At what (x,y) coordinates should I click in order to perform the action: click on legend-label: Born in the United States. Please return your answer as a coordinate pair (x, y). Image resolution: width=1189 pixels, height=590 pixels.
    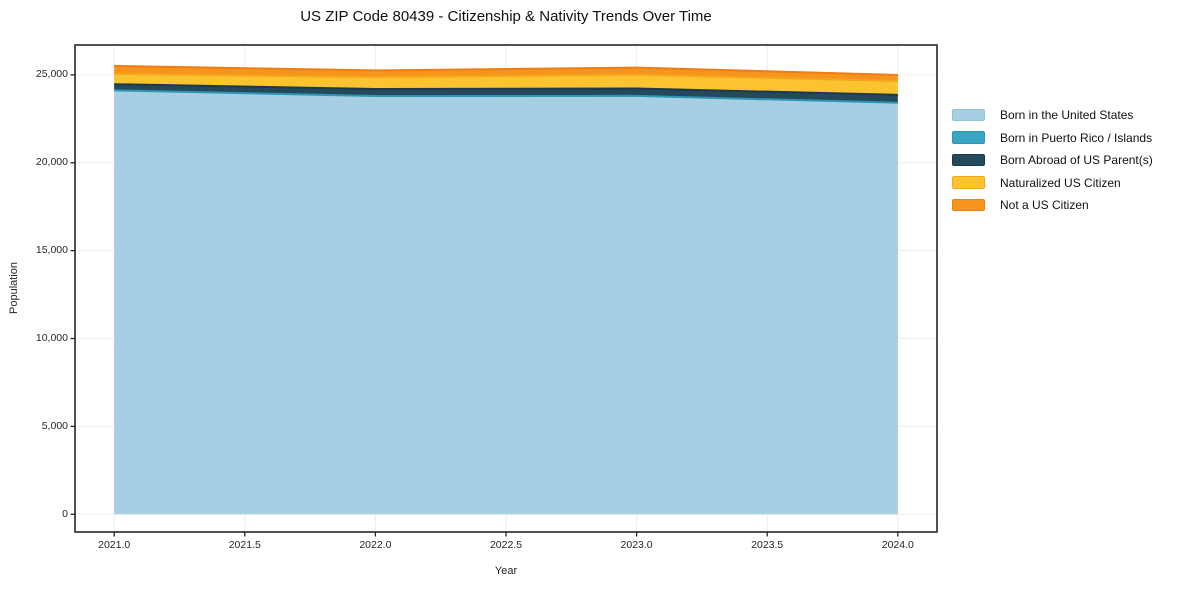
    Looking at the image, I should click on (1067, 115).